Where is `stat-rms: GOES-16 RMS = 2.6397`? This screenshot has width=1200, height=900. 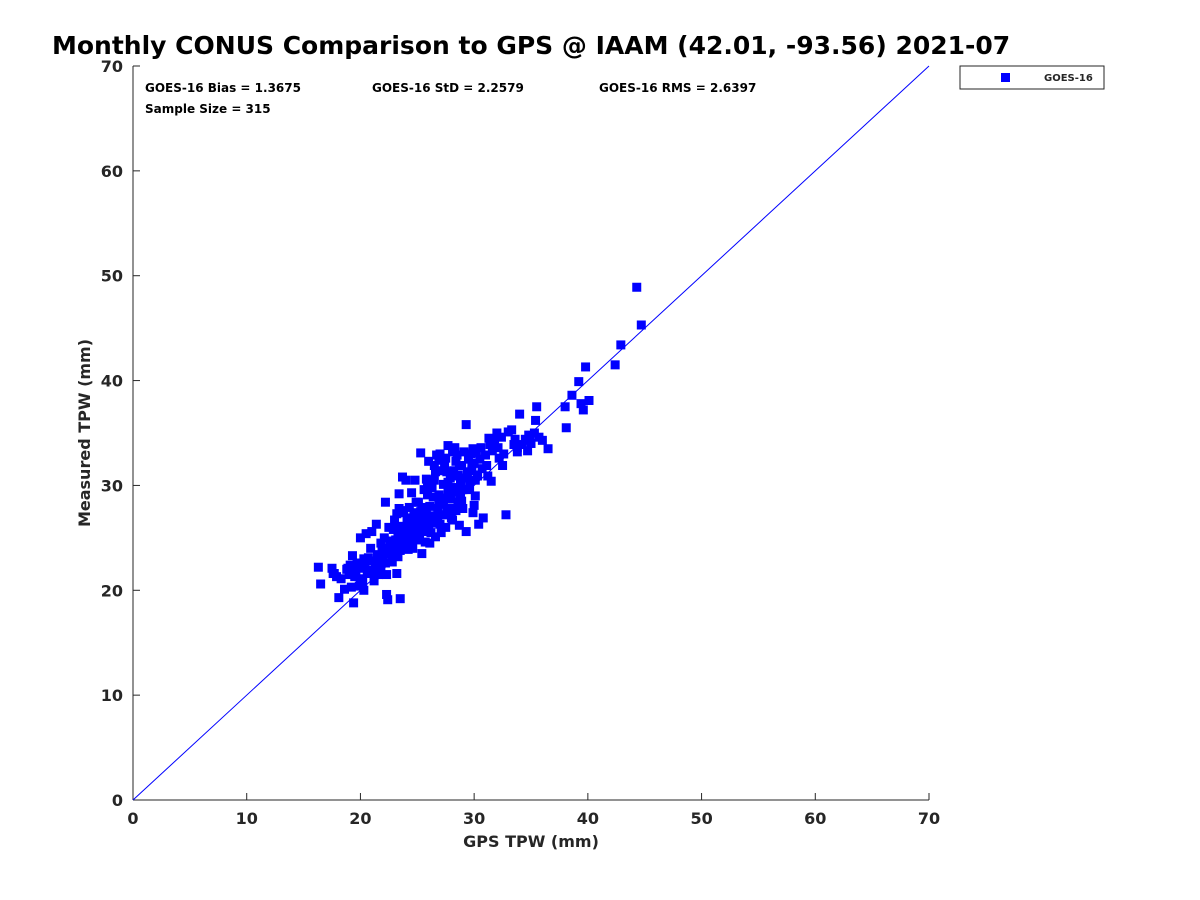
stat-rms: GOES-16 RMS = 2.6397 is located at coordinates (677, 88).